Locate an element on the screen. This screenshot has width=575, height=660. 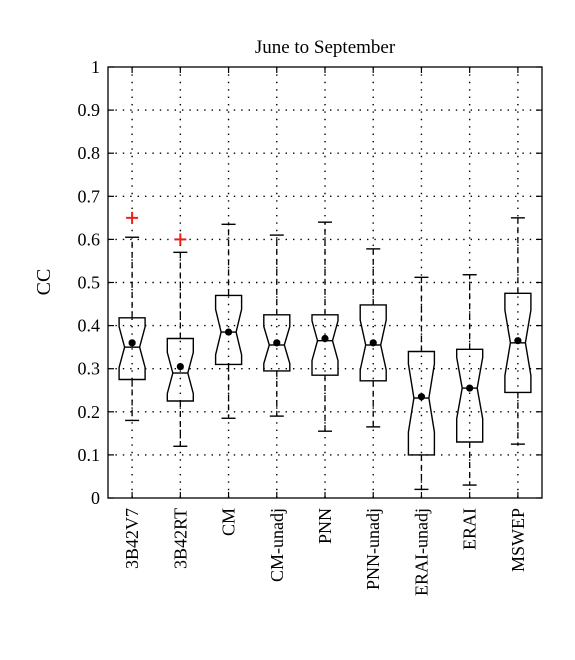
chart-title: June to September is located at coordinates (325, 47).